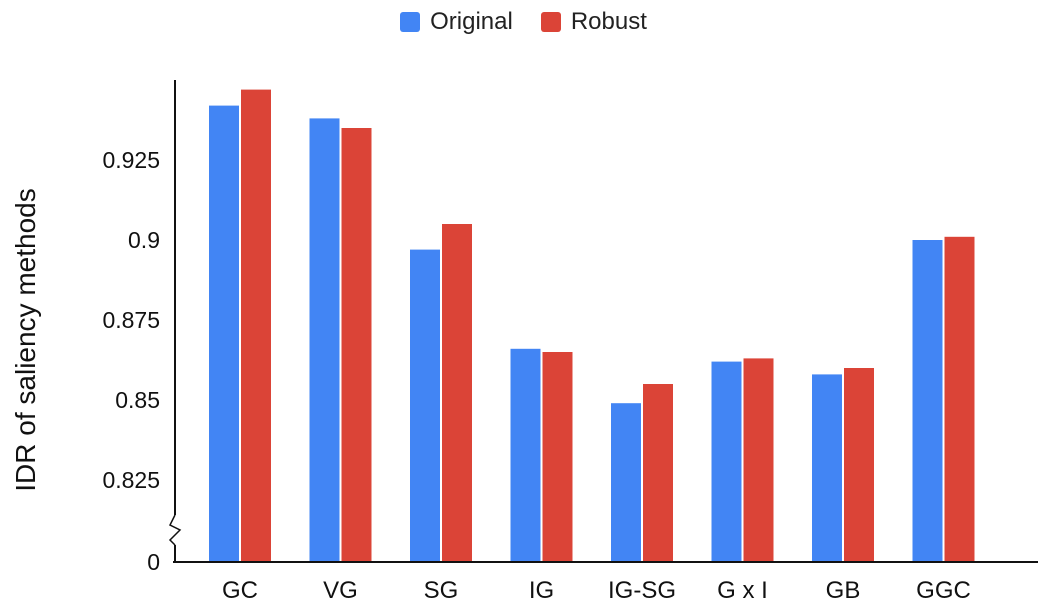  What do you see at coordinates (550, 22) in the screenshot?
I see `legend-swatch-robust` at bounding box center [550, 22].